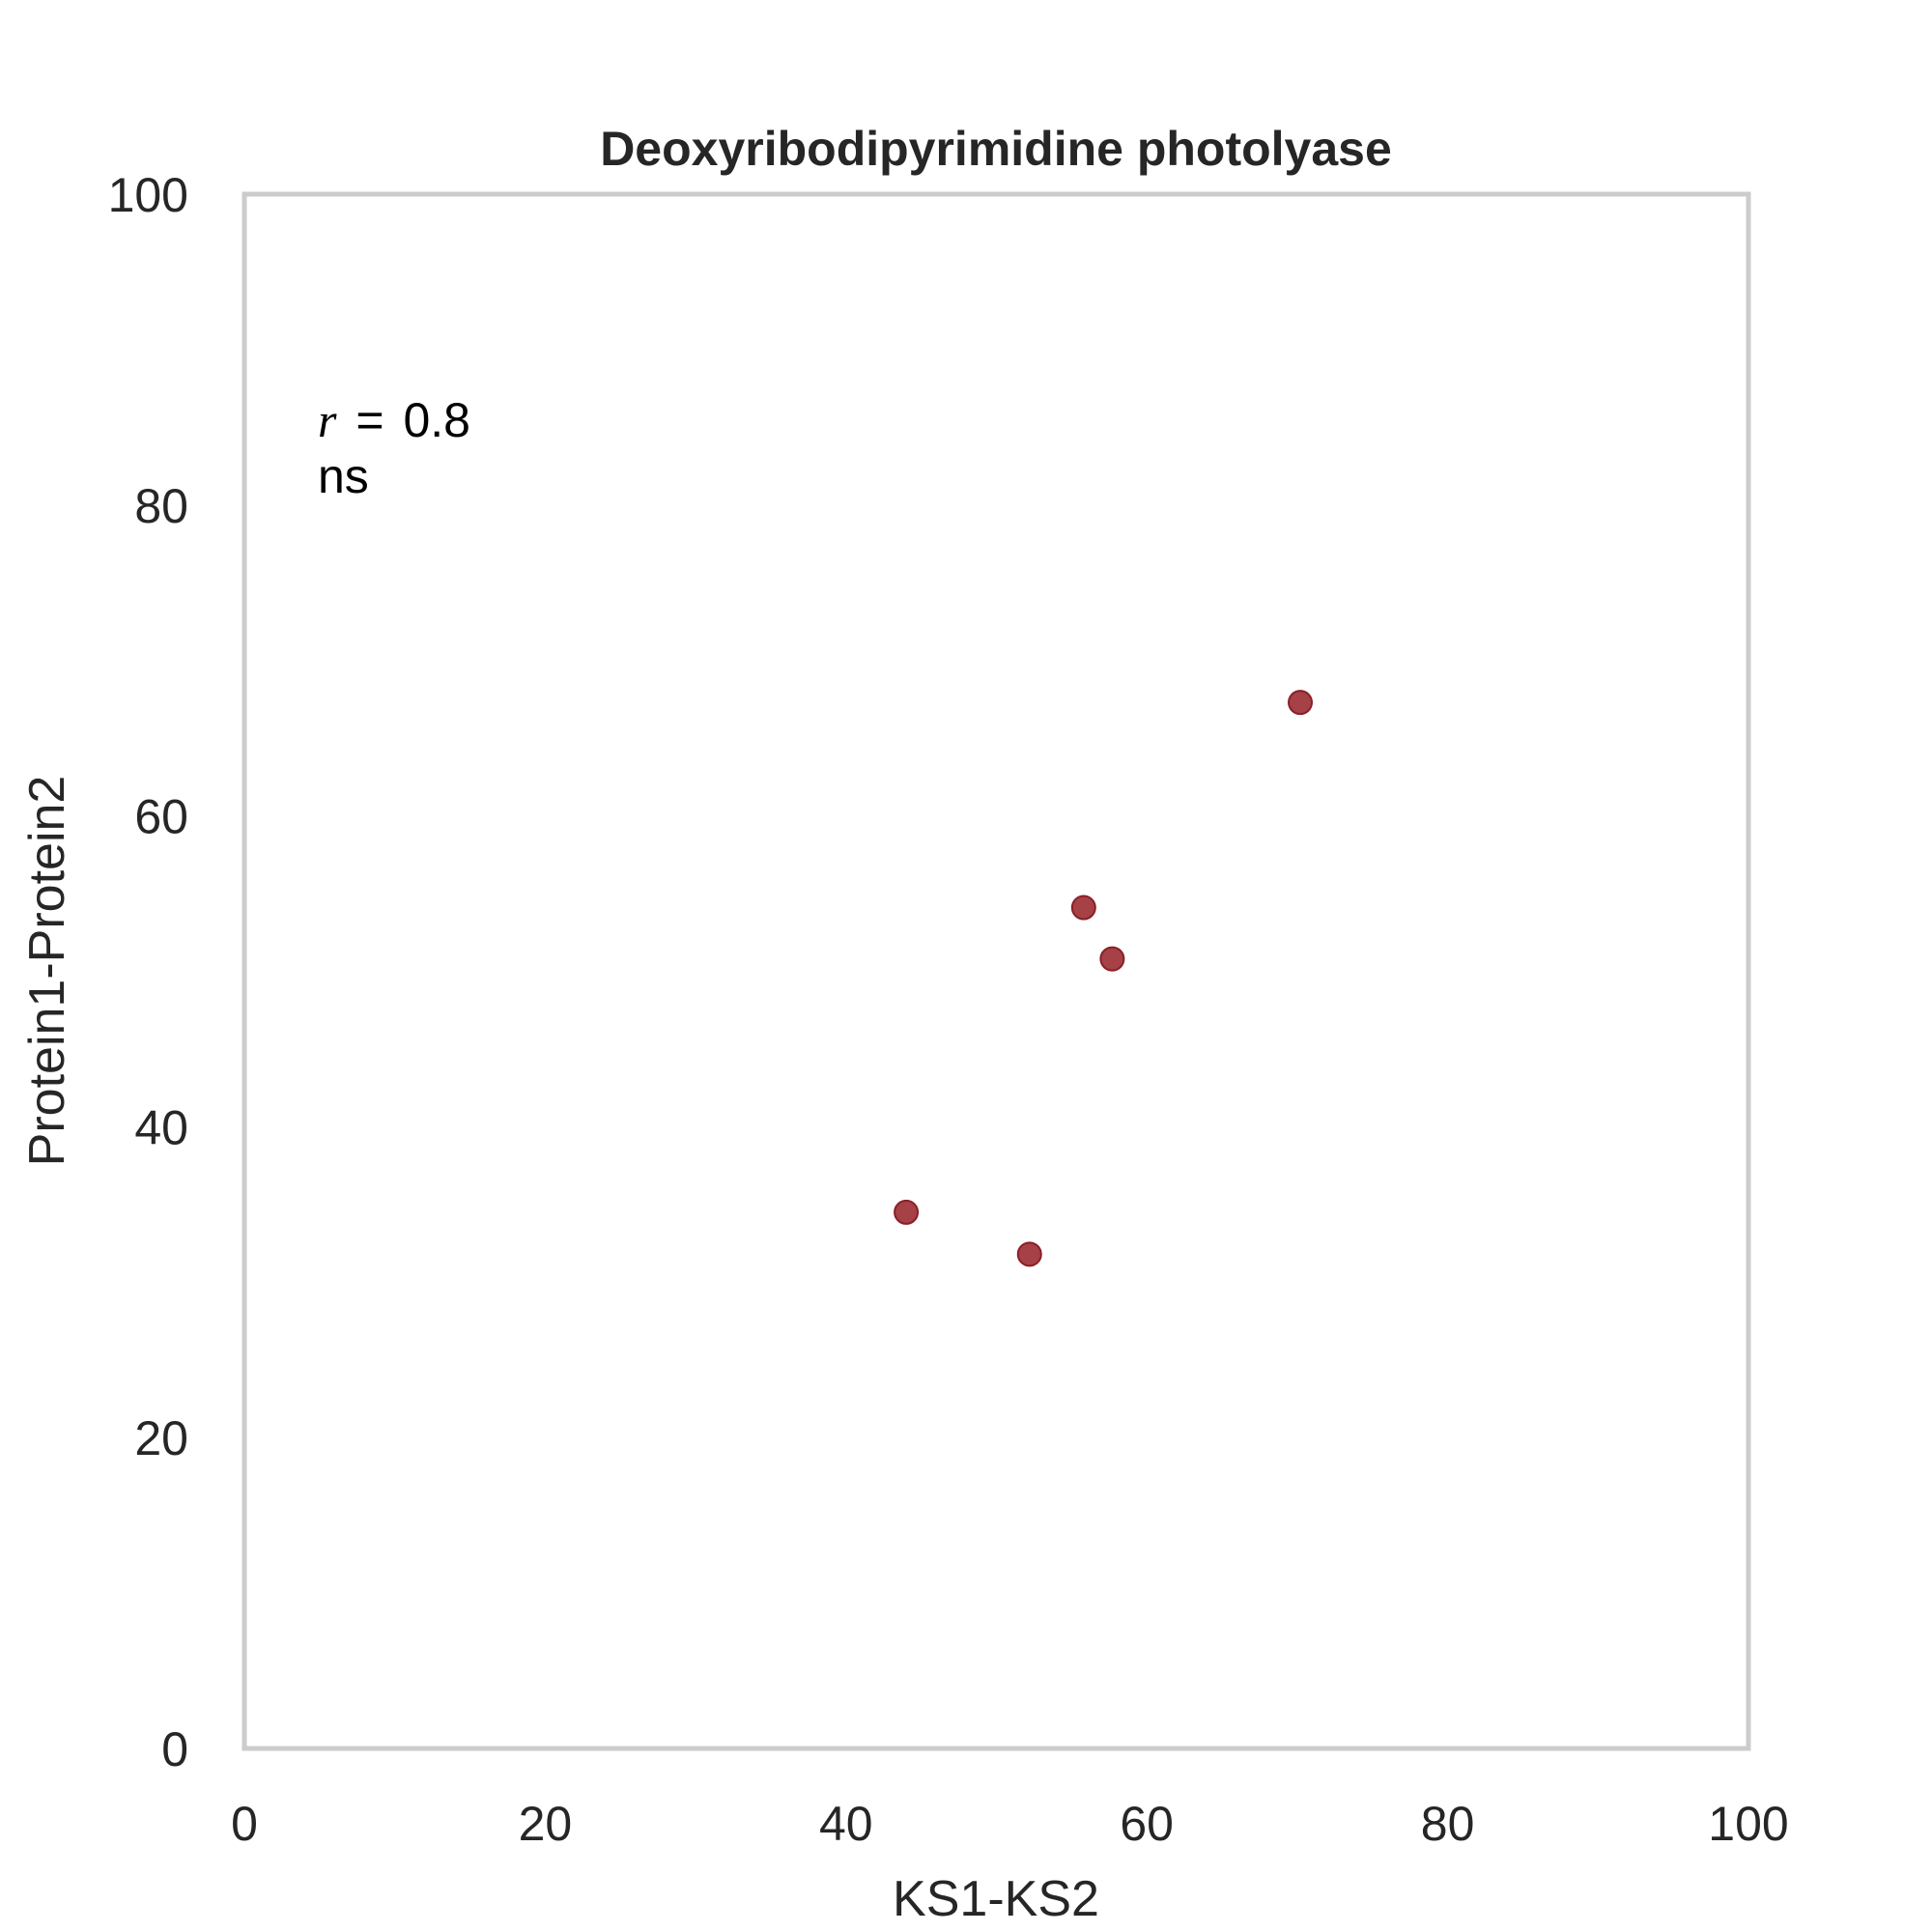 This screenshot has width=1932, height=1932. What do you see at coordinates (1748, 1824) in the screenshot?
I see `x-tick-label: 100` at bounding box center [1748, 1824].